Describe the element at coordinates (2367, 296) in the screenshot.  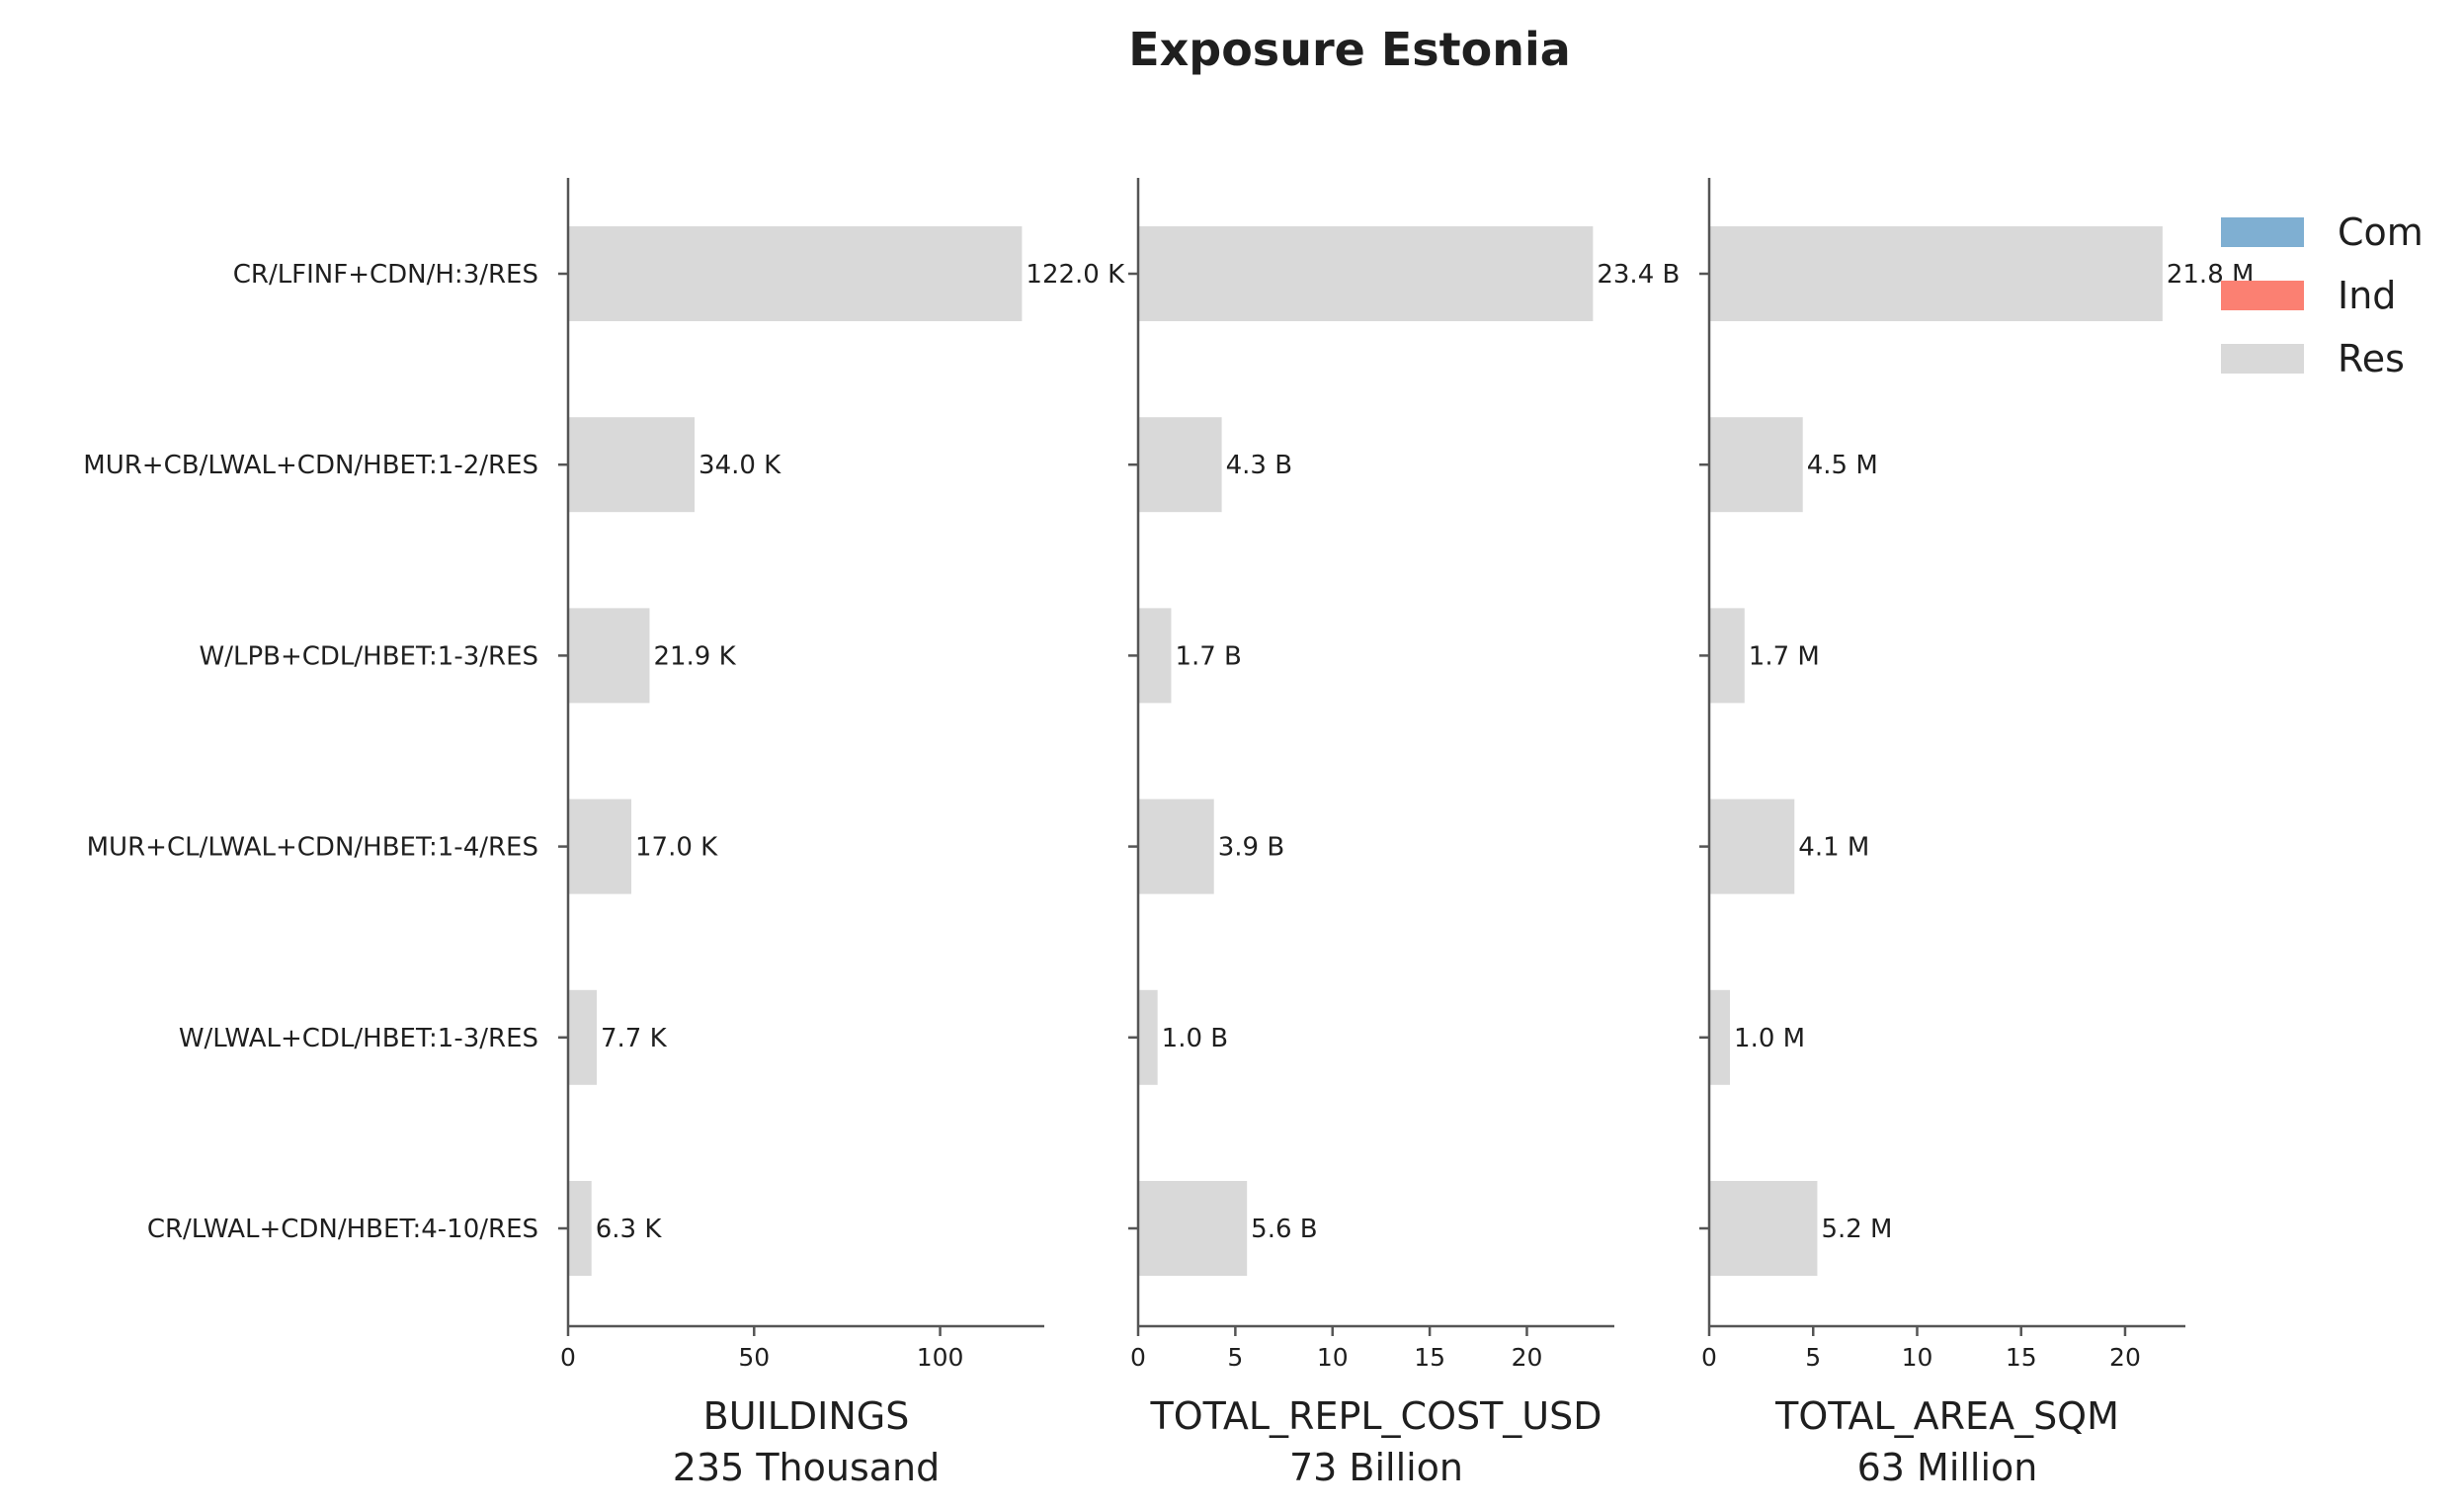
I see `legend-label: Ind` at that location.